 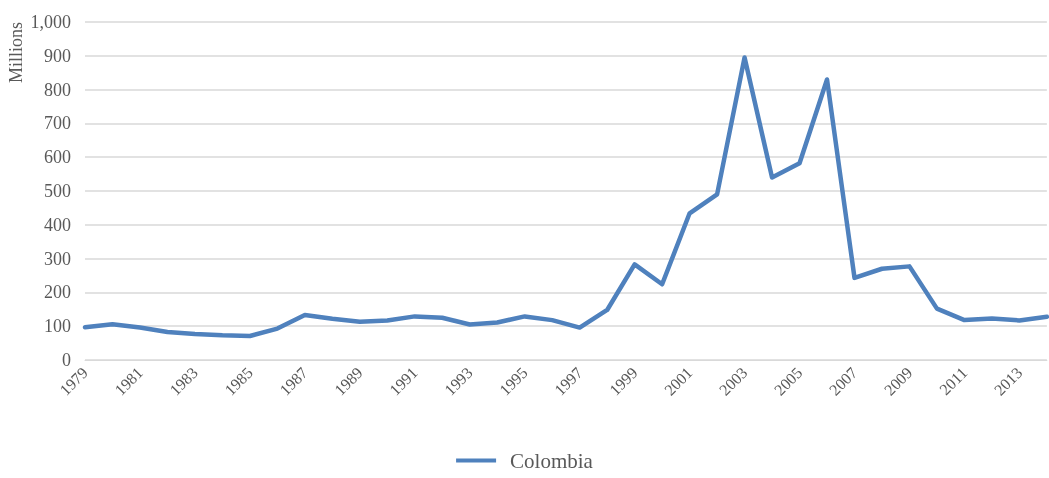 I want to click on y-tick-label: 900, so click(x=57, y=55).